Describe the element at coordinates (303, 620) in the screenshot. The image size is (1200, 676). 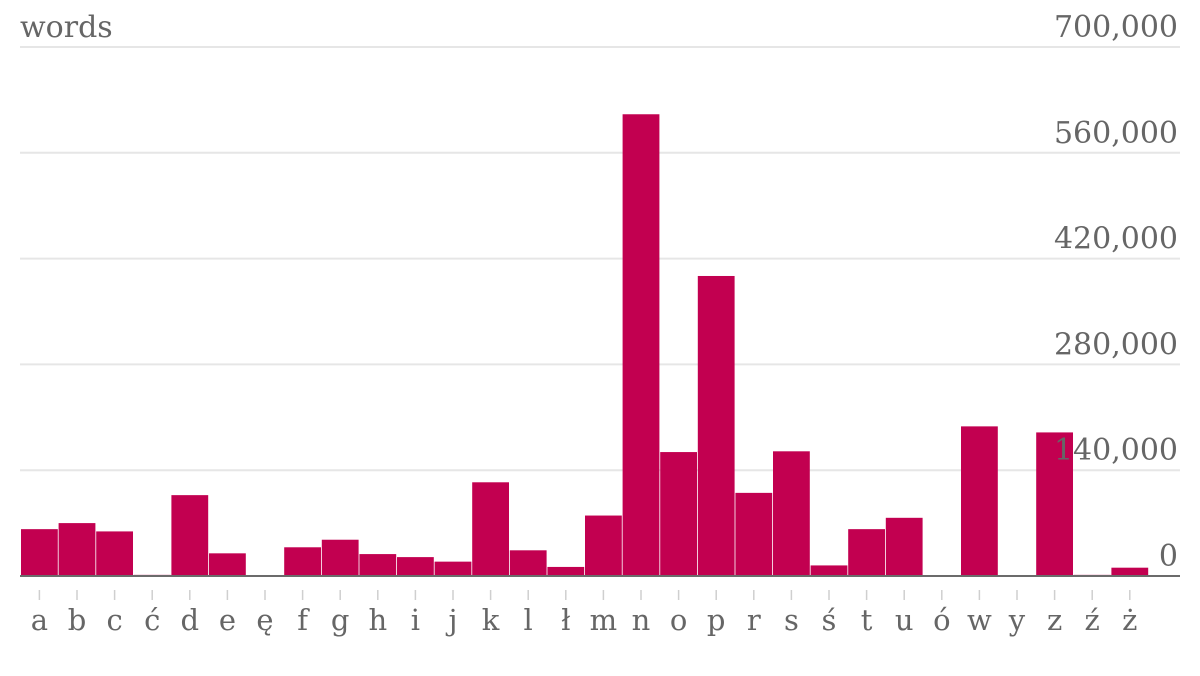
I see `x-tick-label: f` at that location.